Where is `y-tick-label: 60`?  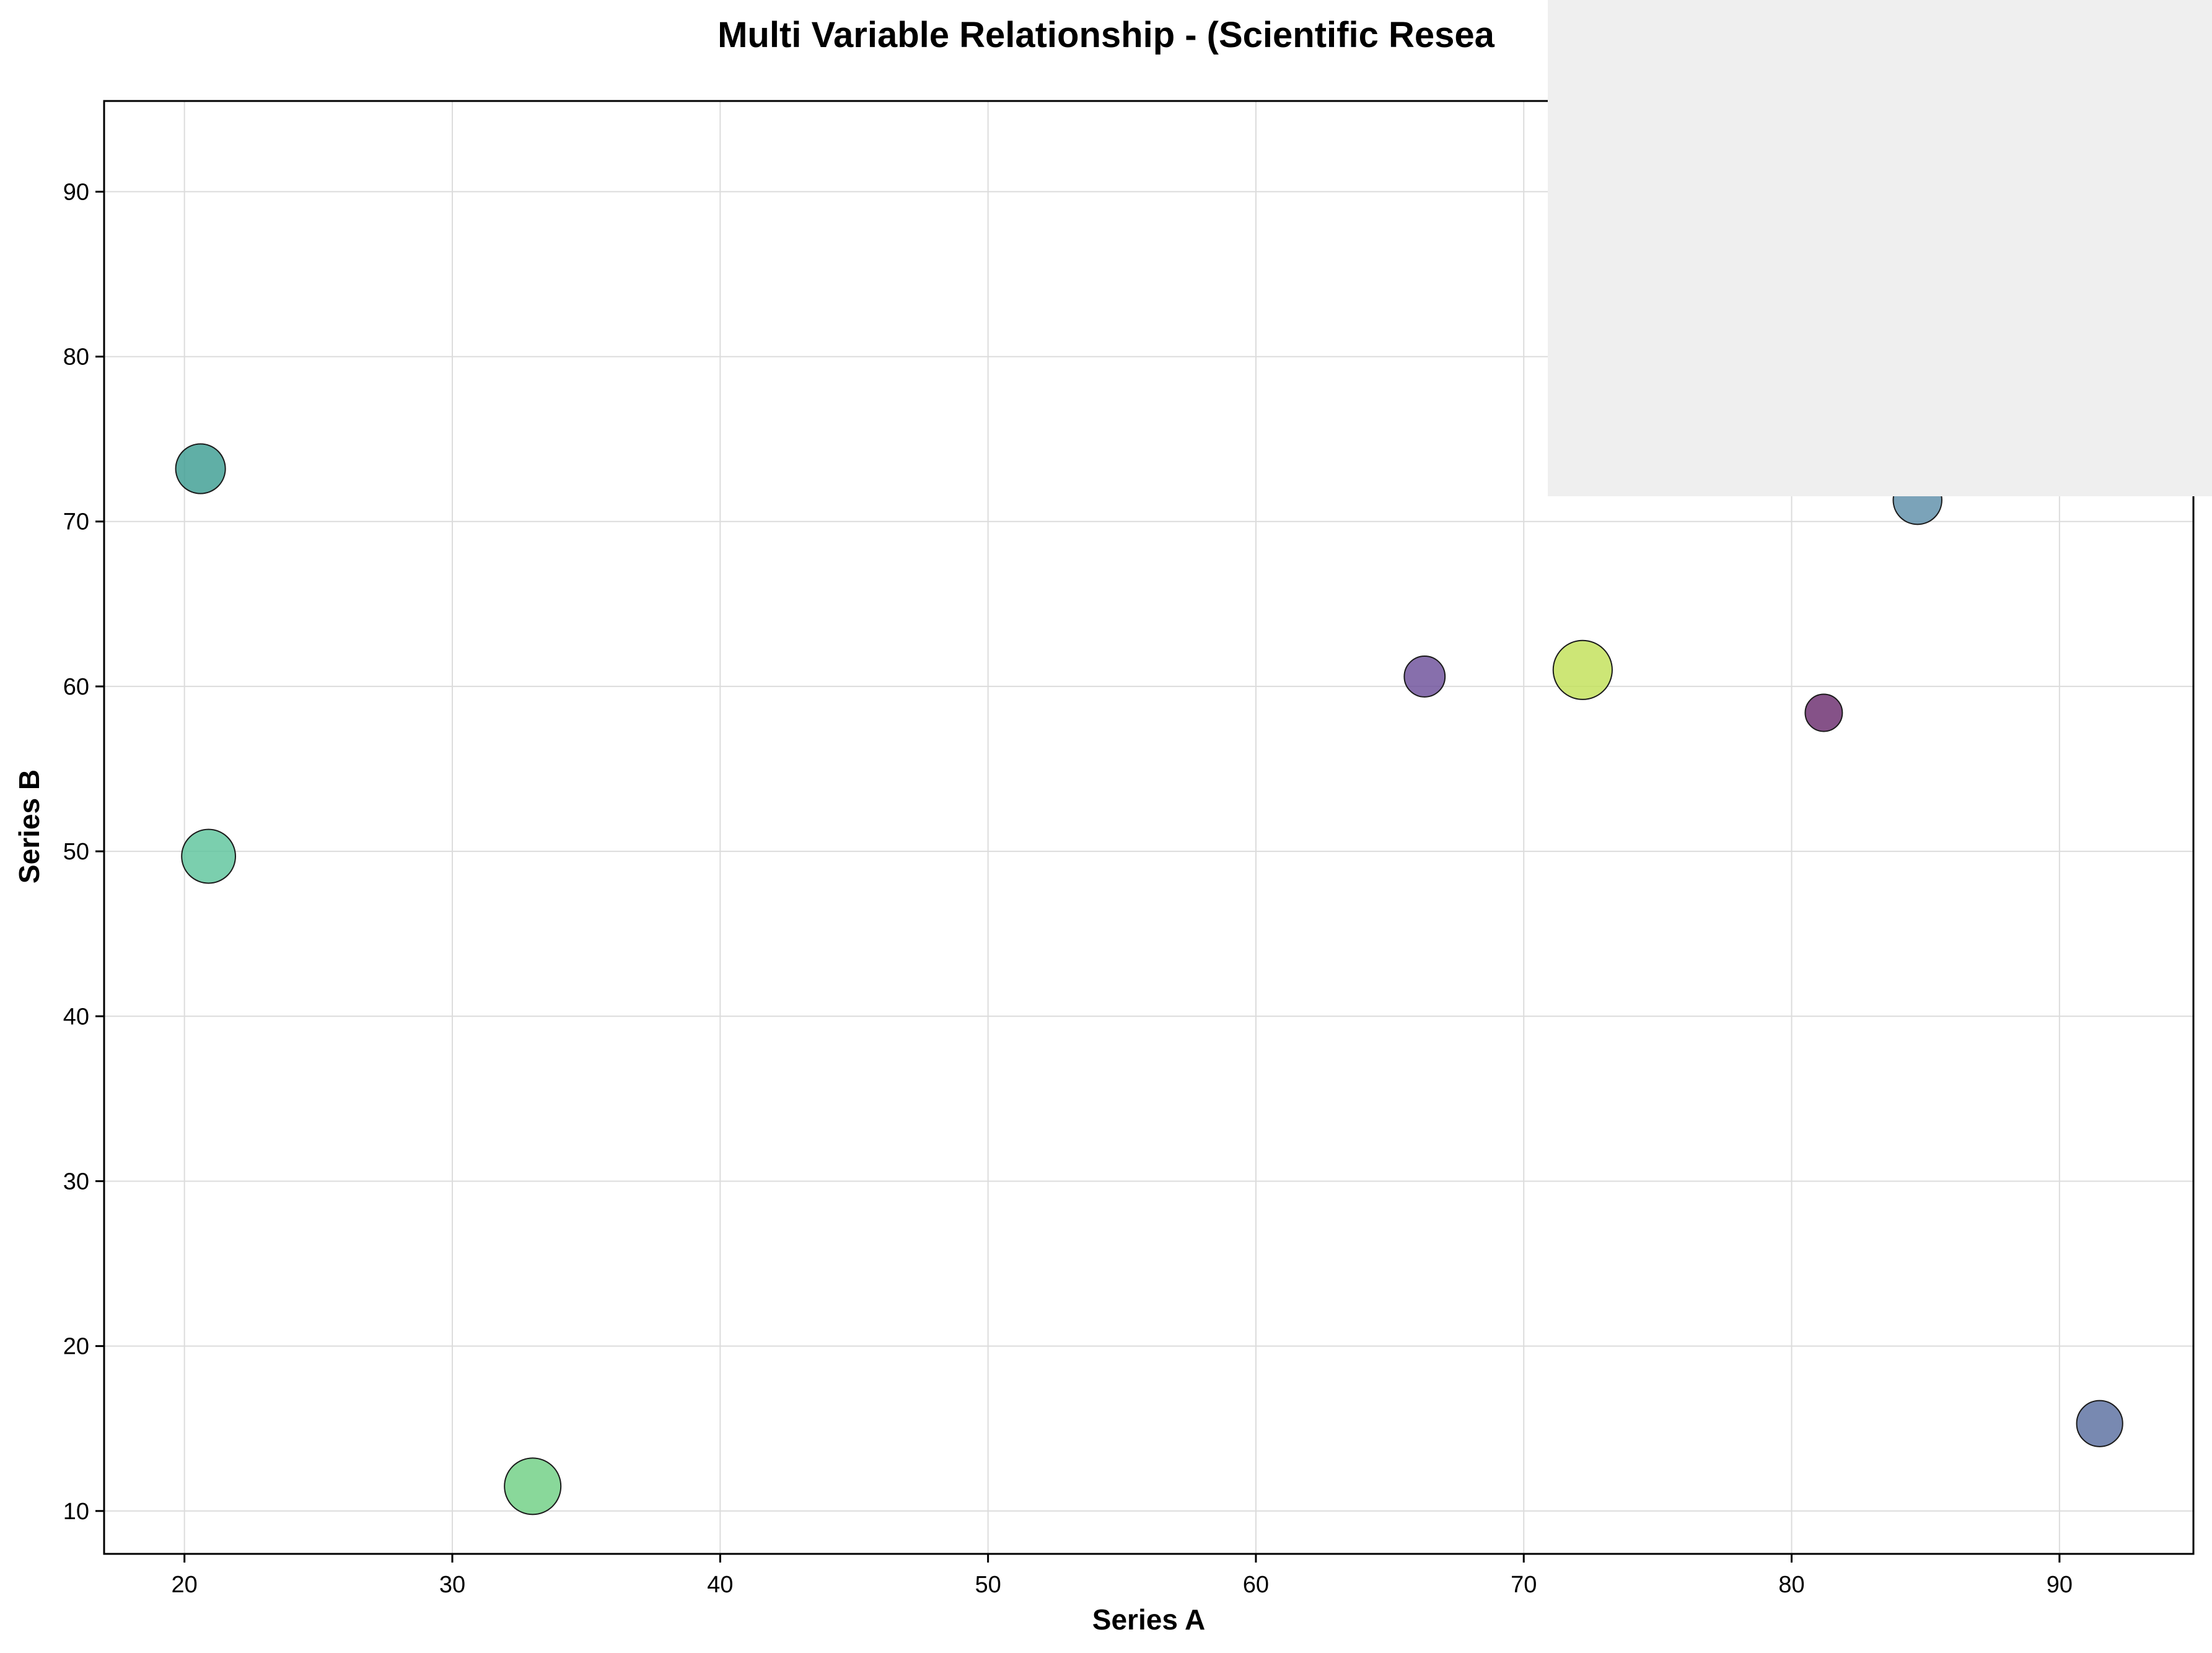
y-tick-label: 60 is located at coordinates (76, 687).